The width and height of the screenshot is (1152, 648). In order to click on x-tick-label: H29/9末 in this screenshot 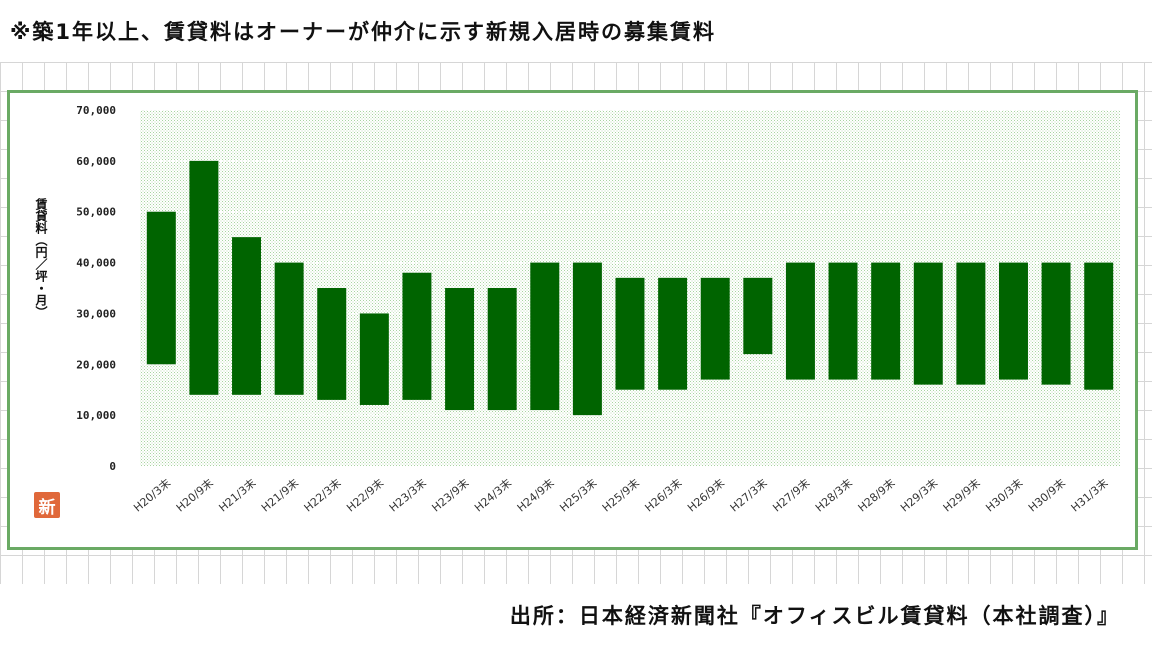, I will do `click(961, 495)`.